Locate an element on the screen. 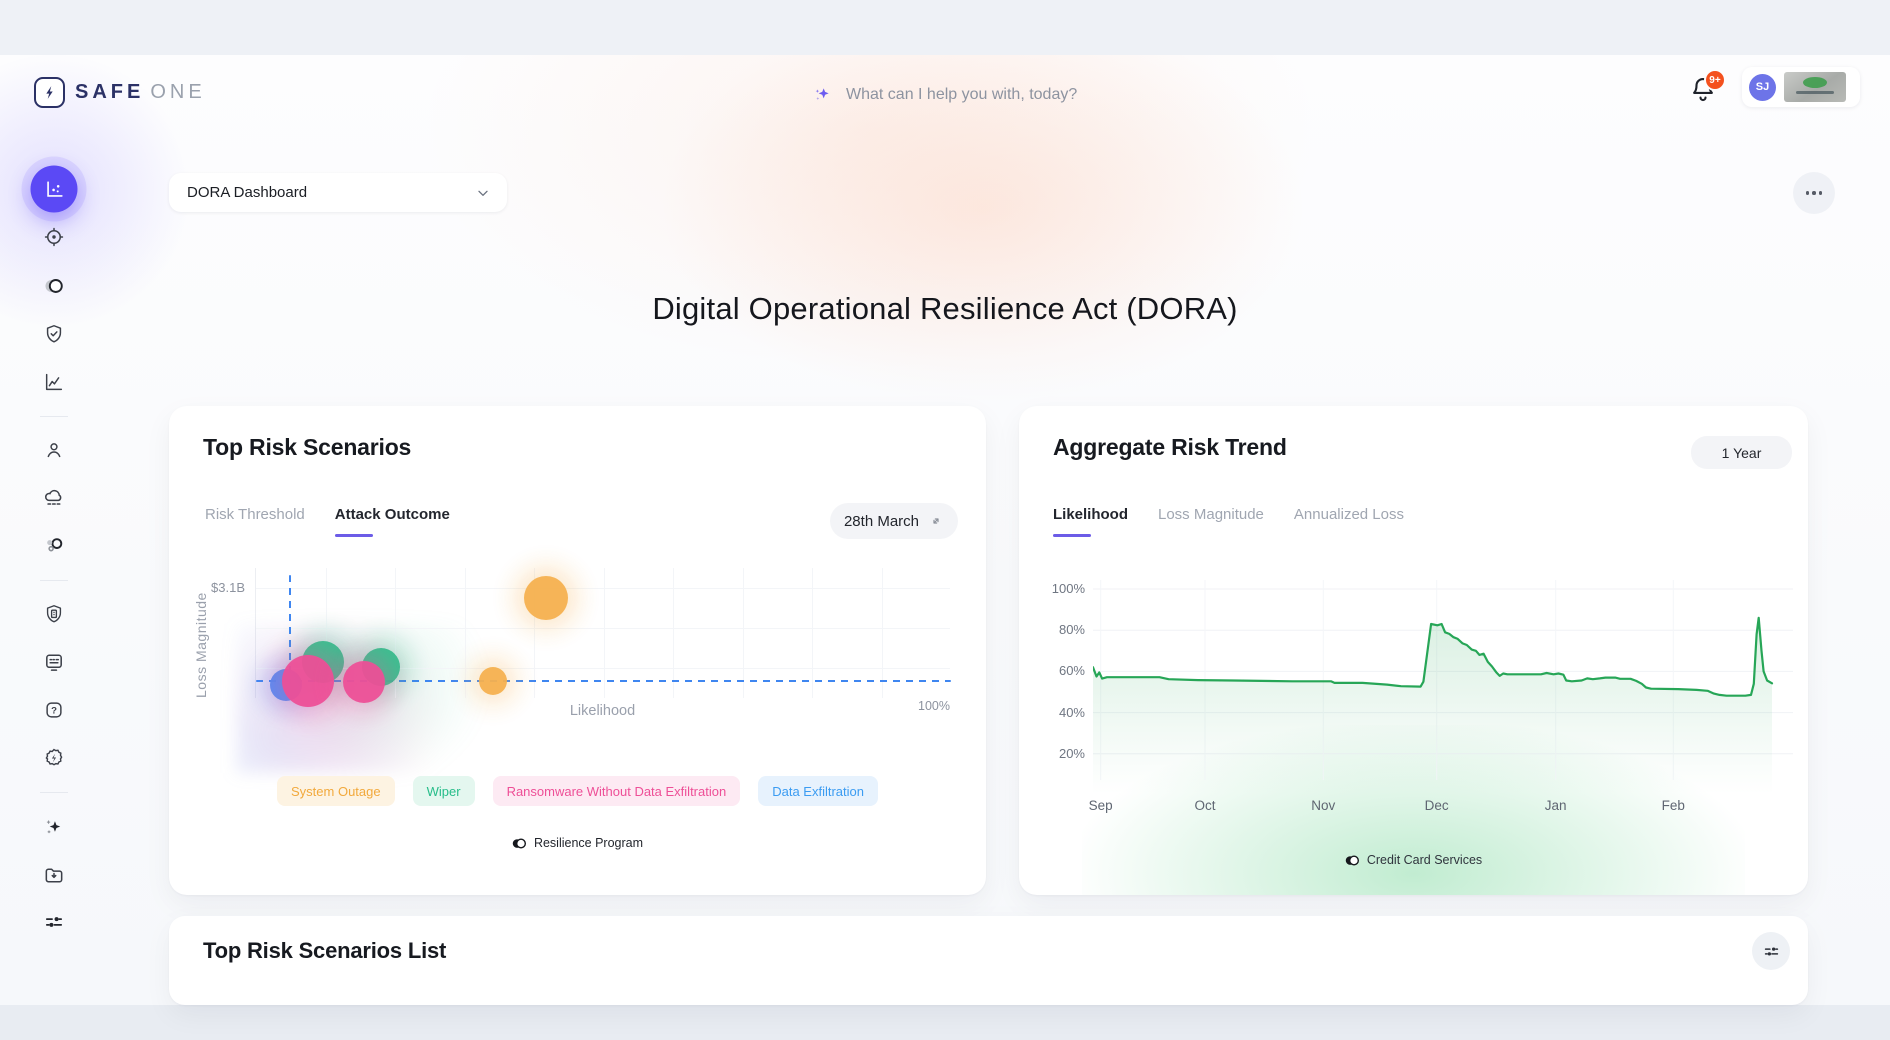 This screenshot has height=1040, width=1890. page-bottom-strip is located at coordinates (945, 1022).